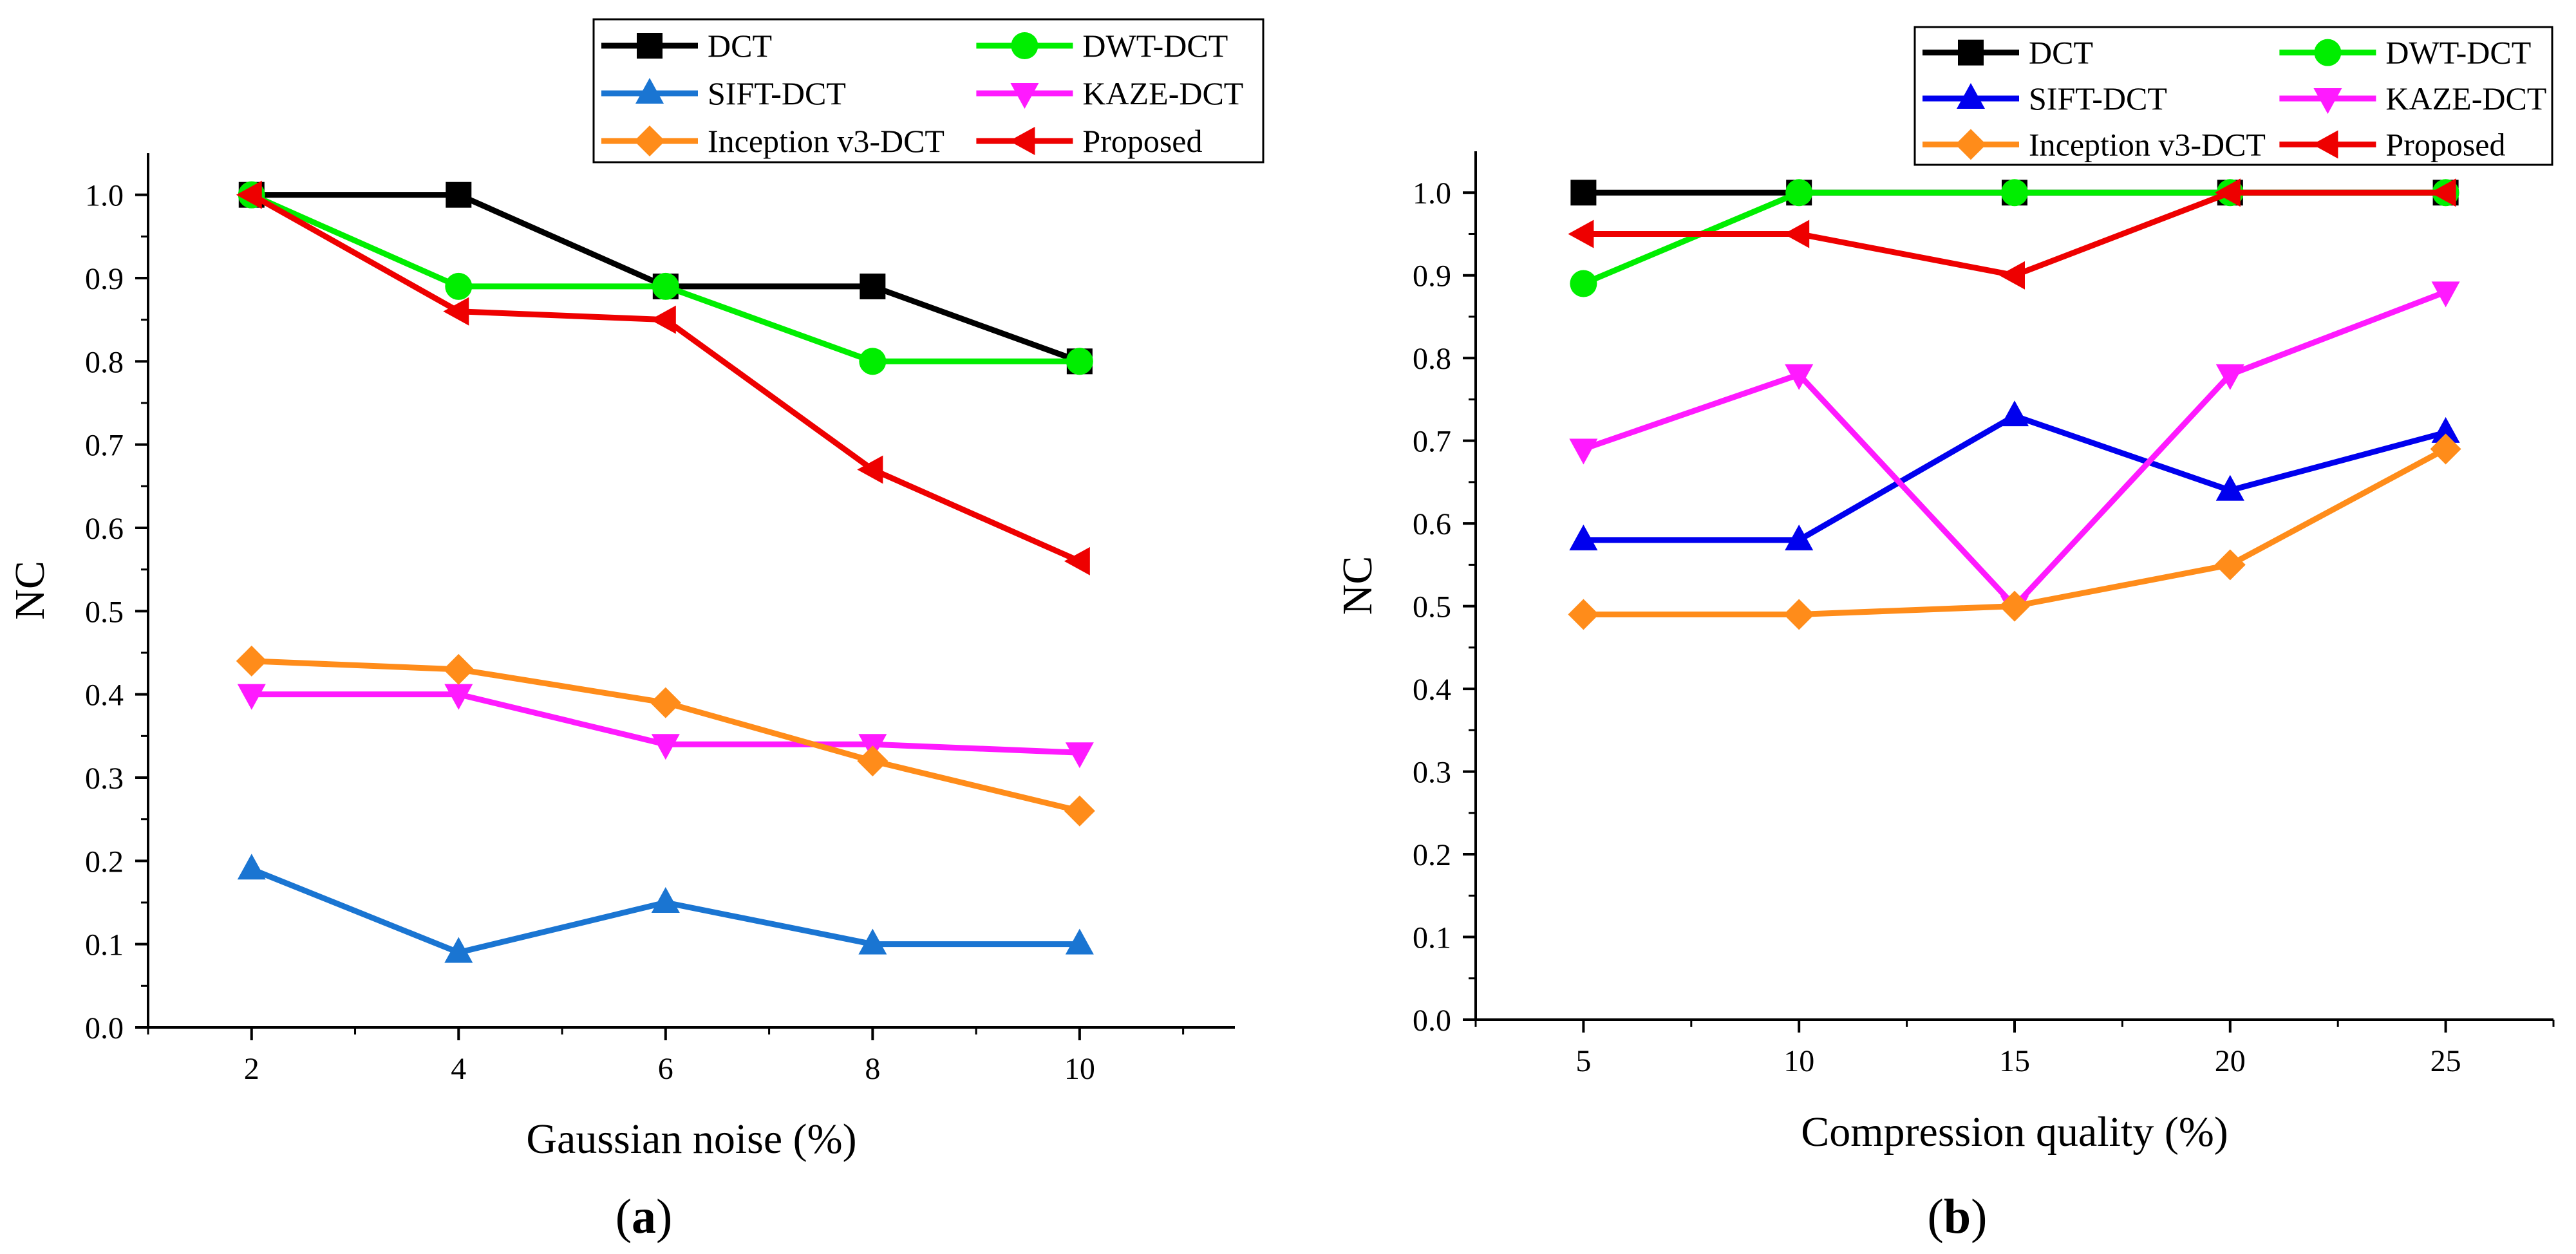 The width and height of the screenshot is (2576, 1254). I want to click on y-tick-label: 0.2, so click(104, 862).